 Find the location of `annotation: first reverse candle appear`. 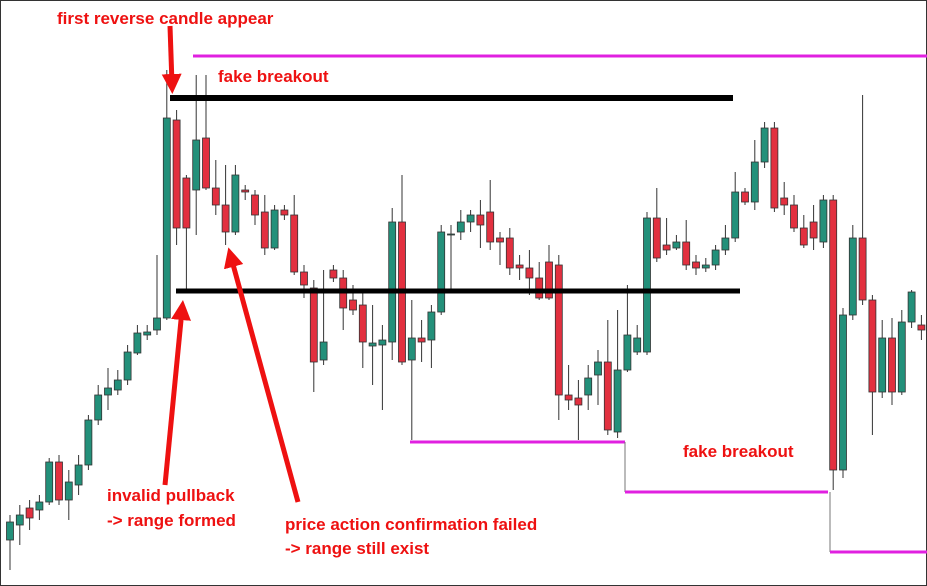

annotation: first reverse candle appear is located at coordinates (165, 18).